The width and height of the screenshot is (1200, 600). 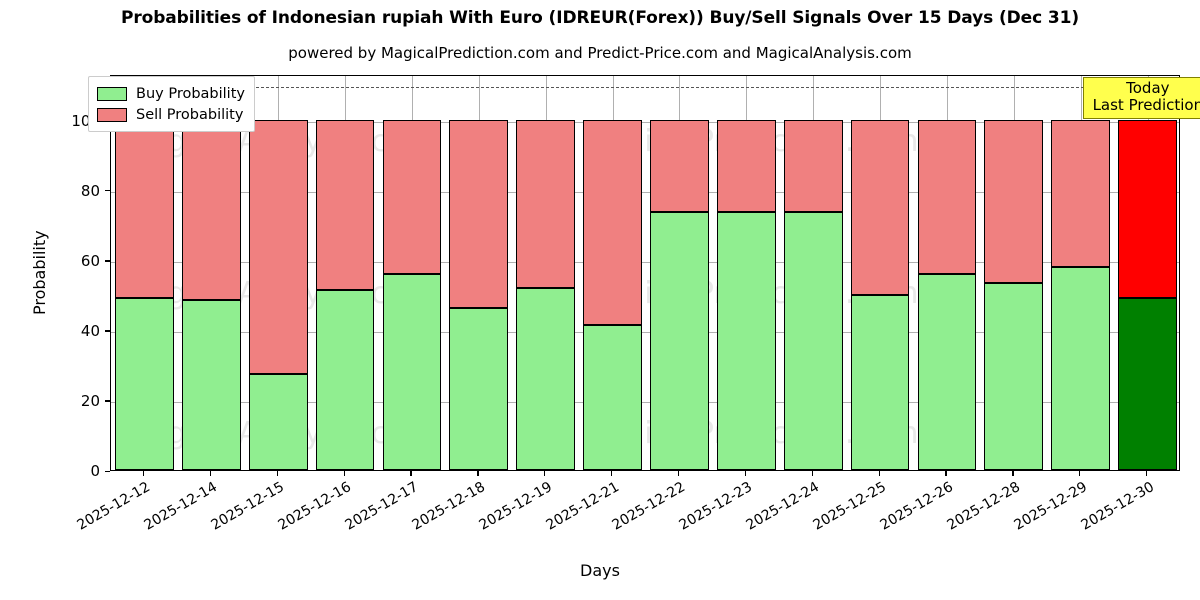 I want to click on y-tick-label: 0, so click(x=95, y=471).